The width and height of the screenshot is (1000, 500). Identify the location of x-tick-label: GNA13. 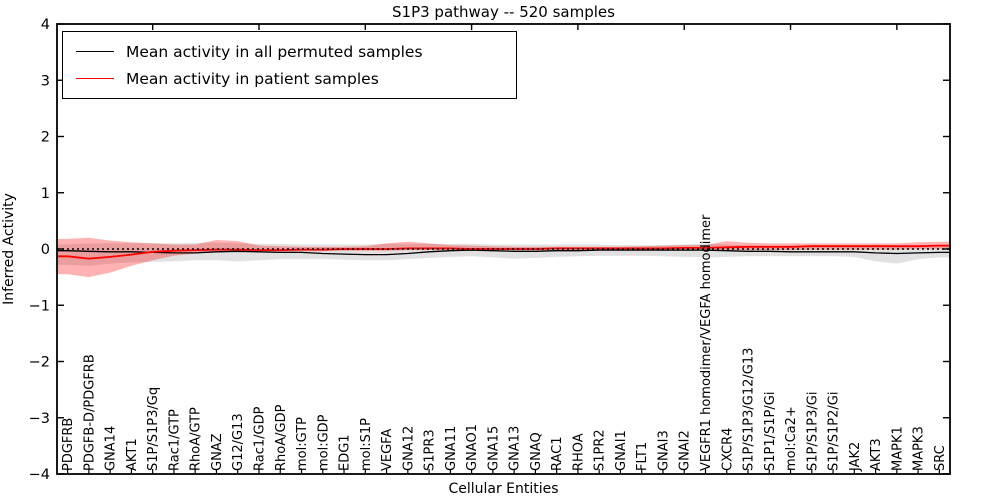
(515, 448).